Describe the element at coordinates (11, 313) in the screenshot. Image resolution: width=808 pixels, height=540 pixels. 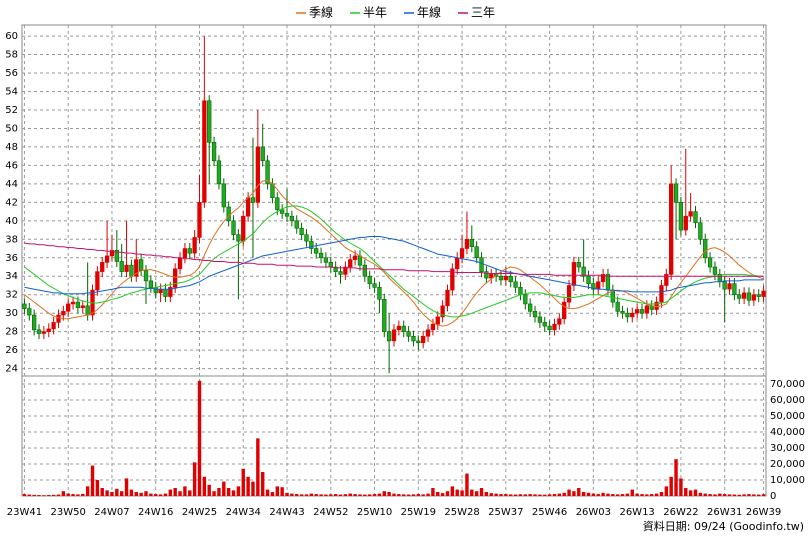
I see `y-tick-label: 30` at that location.